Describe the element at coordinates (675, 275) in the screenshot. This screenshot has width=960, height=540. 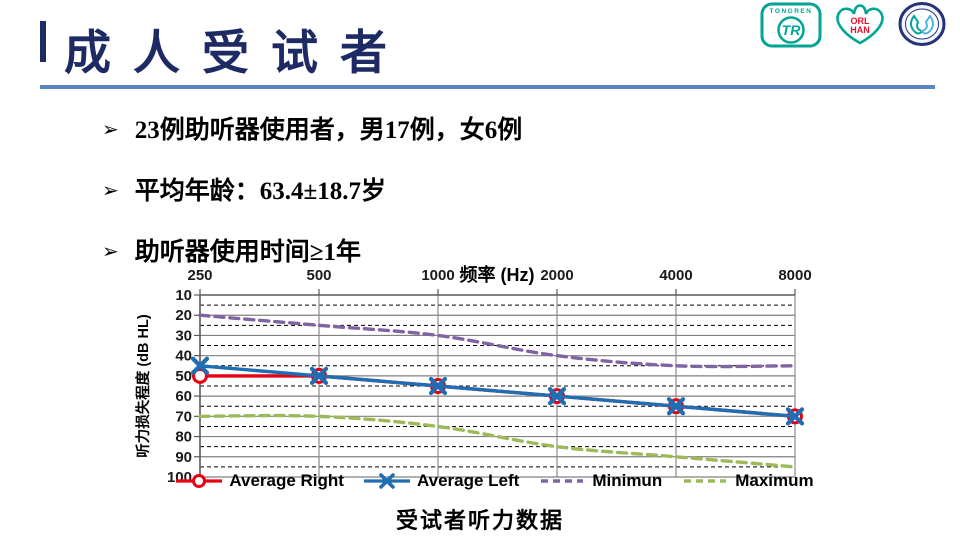
I see `x-tick-label: 4000` at that location.